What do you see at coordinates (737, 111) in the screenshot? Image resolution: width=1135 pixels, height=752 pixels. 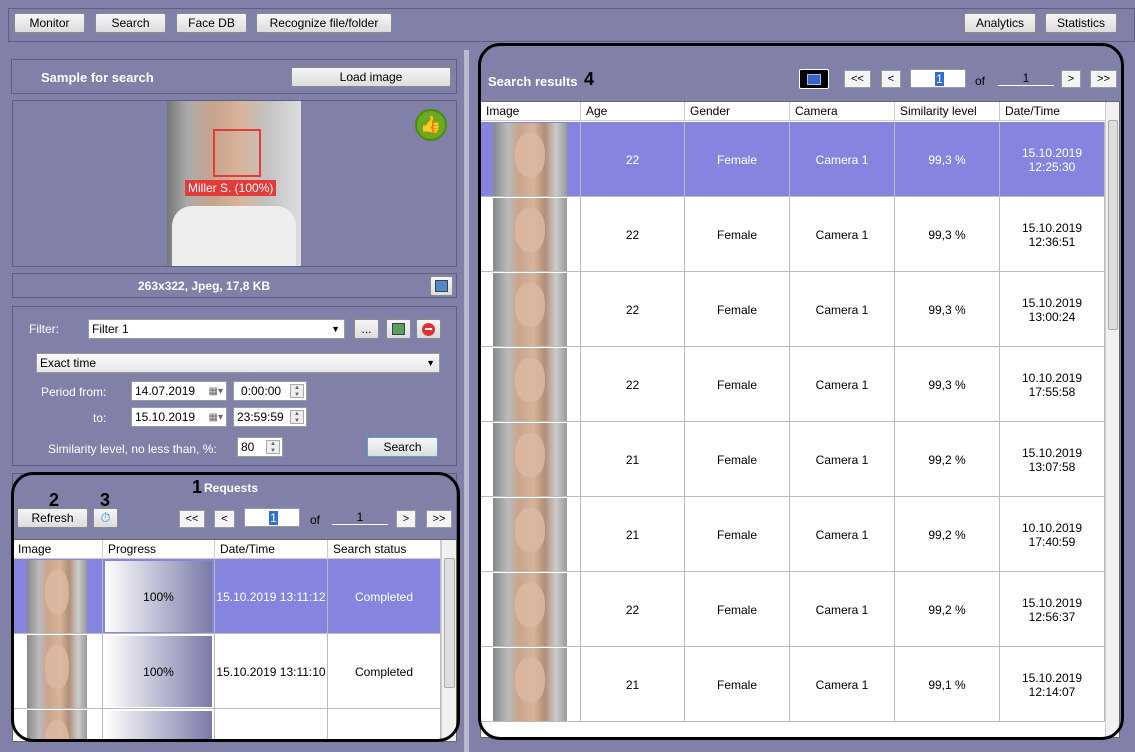 I see `col-gender: Gender` at bounding box center [737, 111].